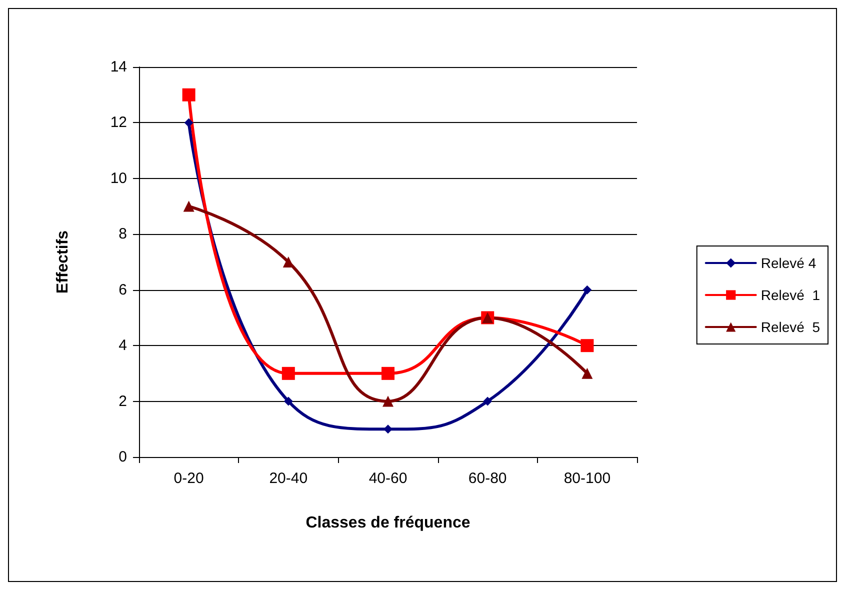 The width and height of the screenshot is (847, 592). I want to click on x-tick-label: 80-100, so click(587, 478).